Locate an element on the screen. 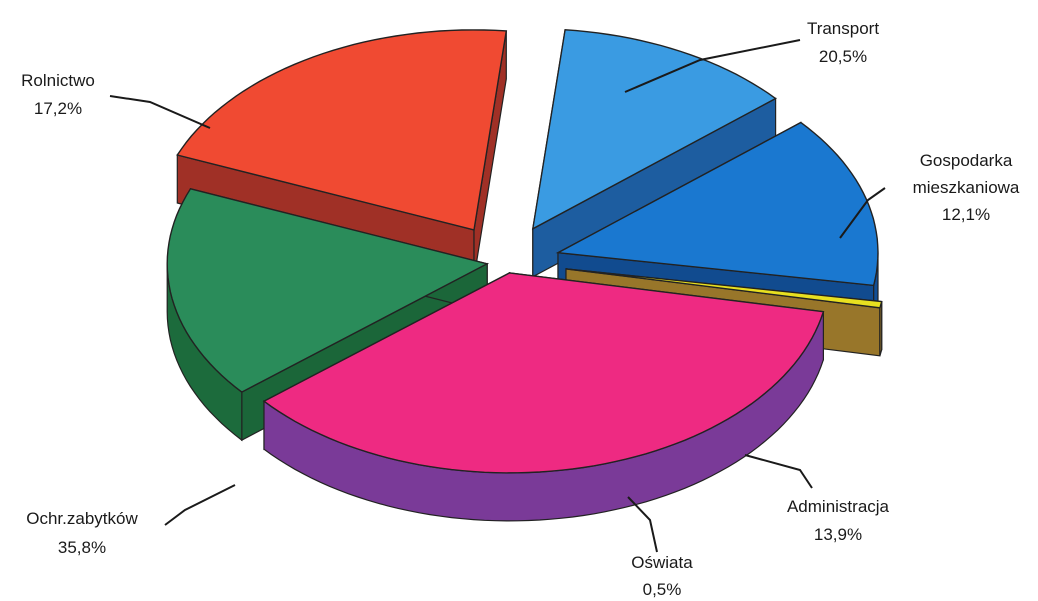 The image size is (1038, 601). slice-category-label: Administracja is located at coordinates (838, 506).